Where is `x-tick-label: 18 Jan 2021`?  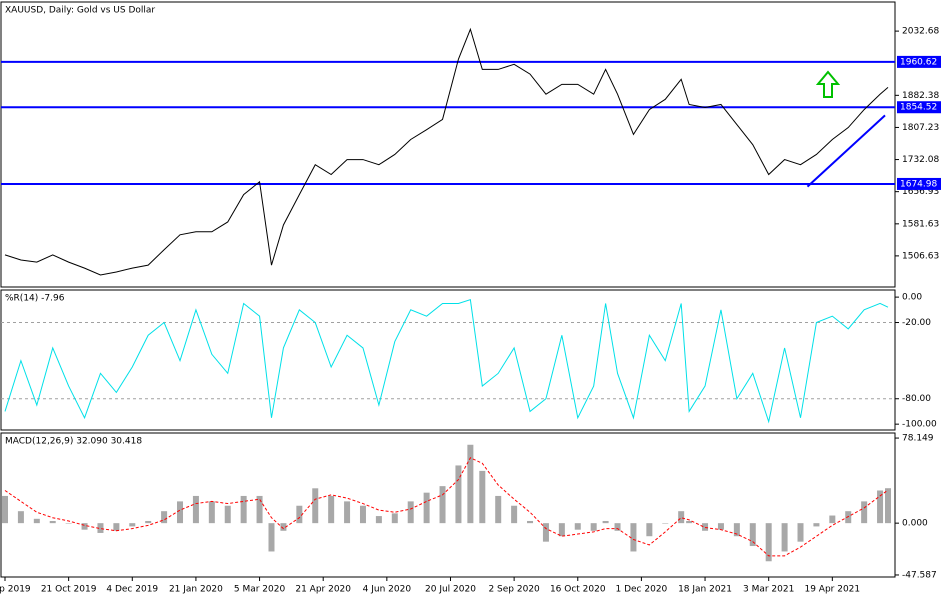
x-tick-label: 18 Jan 2021 is located at coordinates (705, 590).